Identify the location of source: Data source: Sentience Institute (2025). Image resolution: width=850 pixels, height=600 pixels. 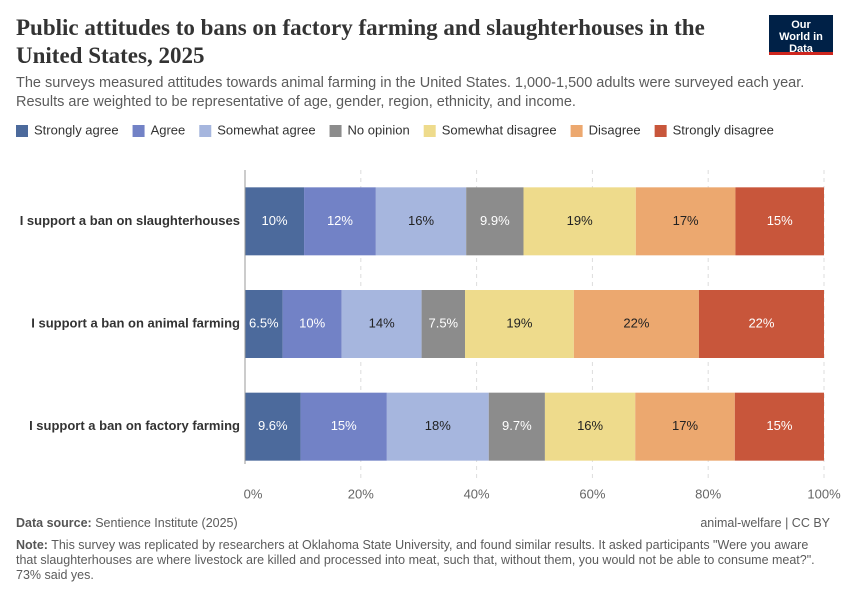
(127, 523).